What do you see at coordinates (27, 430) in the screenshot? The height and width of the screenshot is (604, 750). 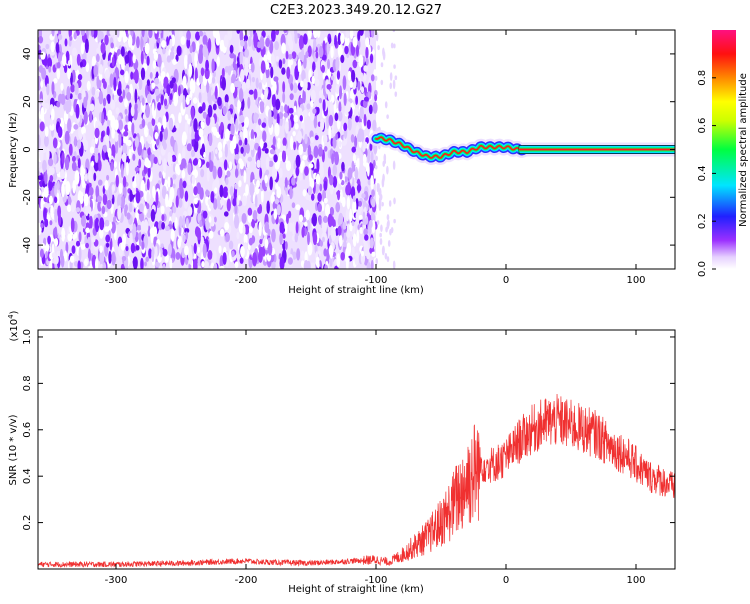 I see `snr-y-tick-label: 0.6` at bounding box center [27, 430].